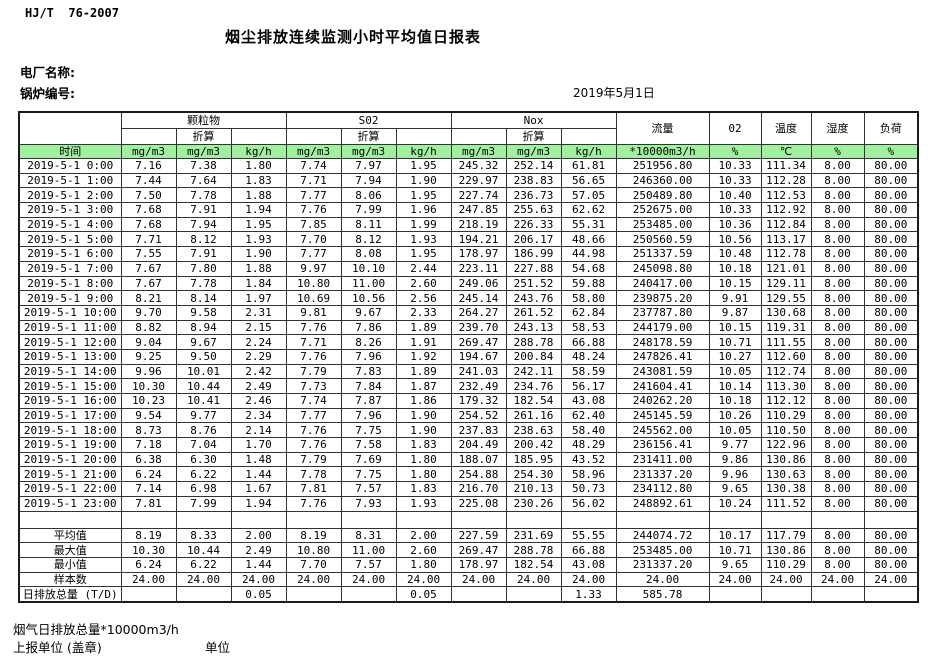  I want to click on value-cell: 2.33, so click(423, 312).